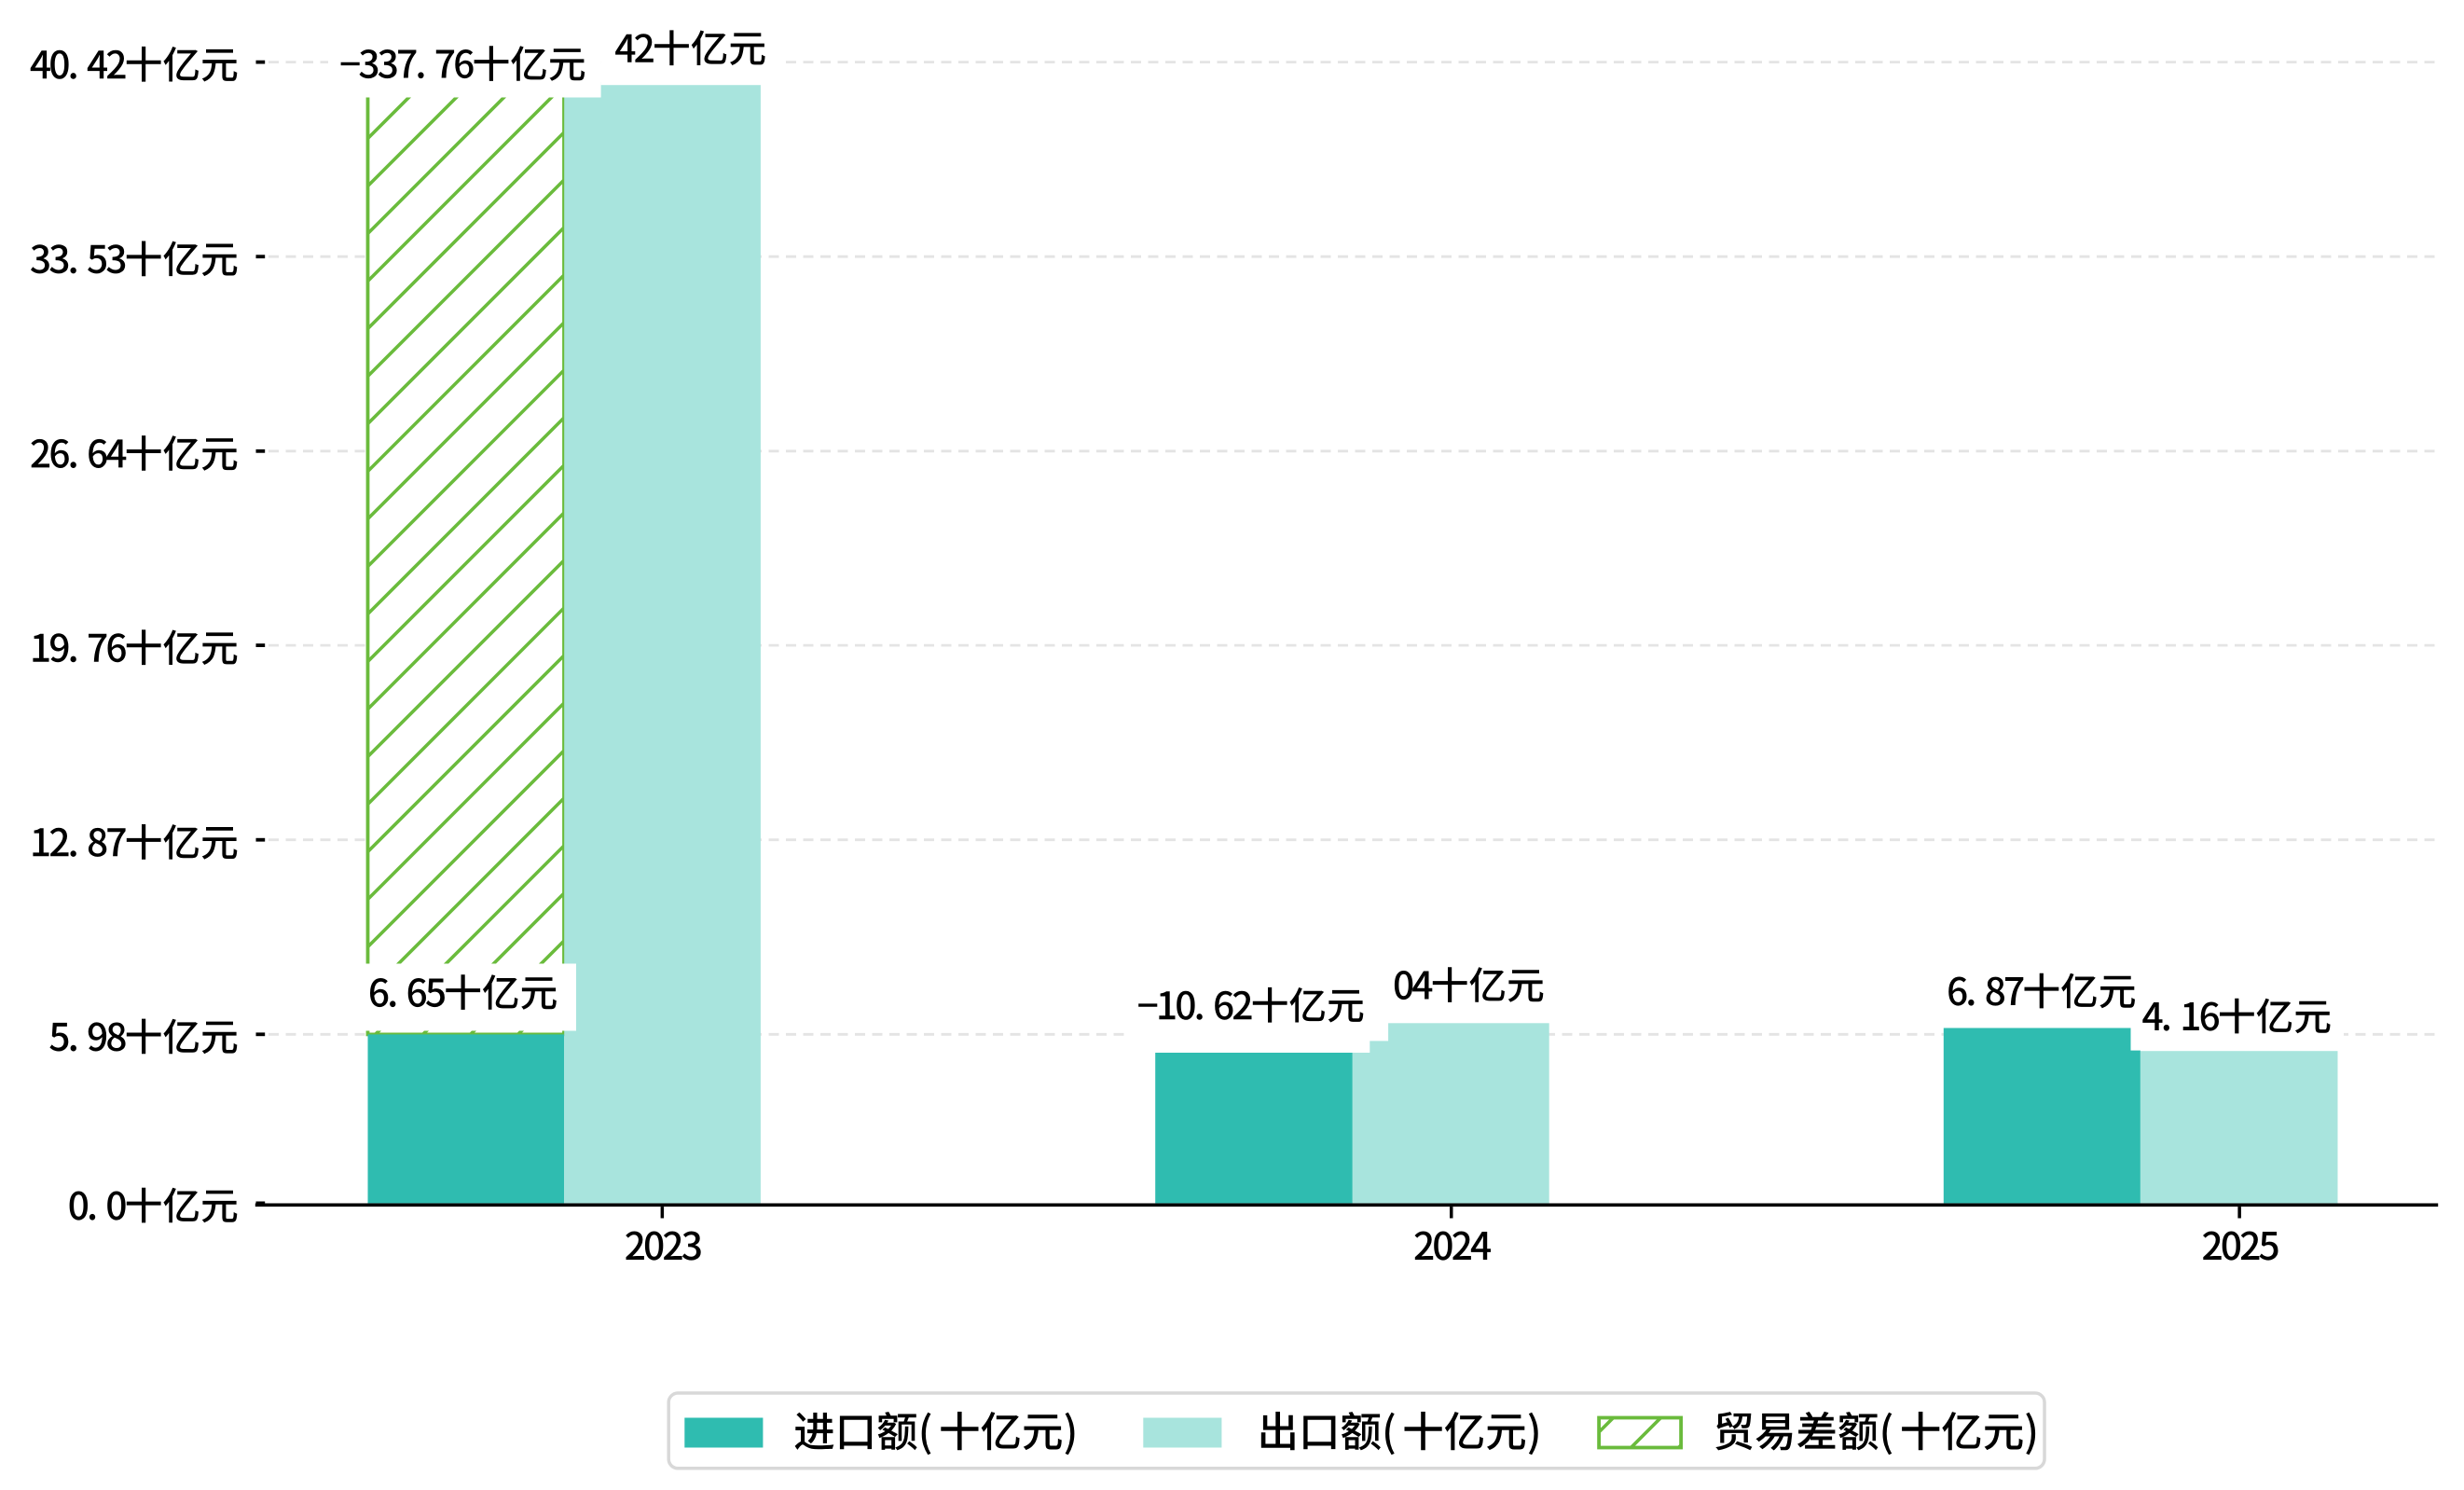 This screenshot has width=2464, height=1490. Describe the element at coordinates (1451, 1213) in the screenshot. I see `x-tick-2024` at that location.